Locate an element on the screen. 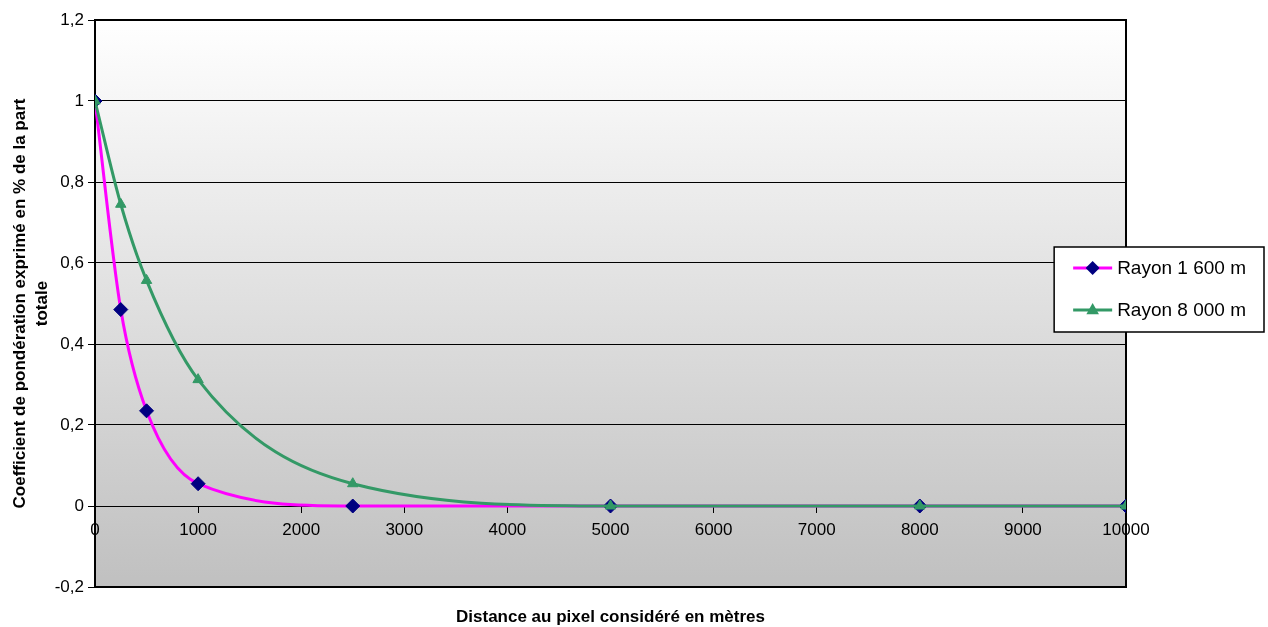 This screenshot has width=1268, height=627. x-tick-label: 3000 is located at coordinates (404, 529).